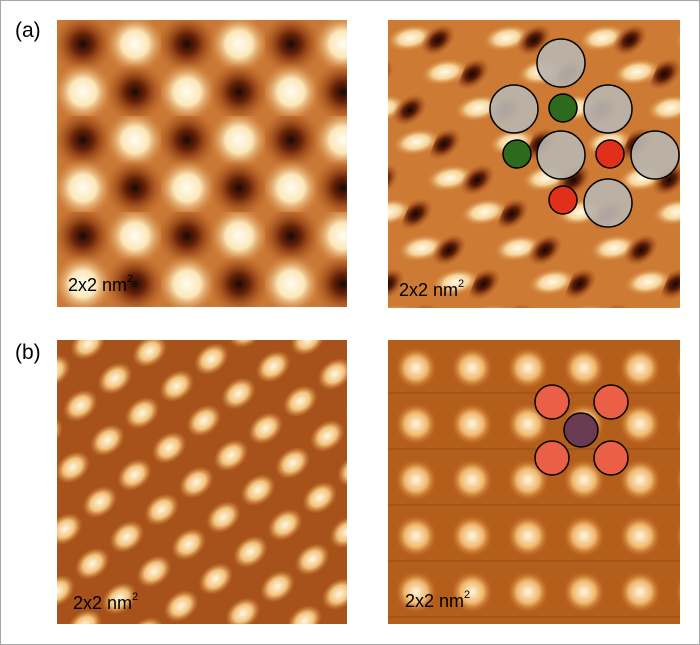 The width and height of the screenshot is (700, 645). I want to click on lattice-markers-b, so click(581, 430).